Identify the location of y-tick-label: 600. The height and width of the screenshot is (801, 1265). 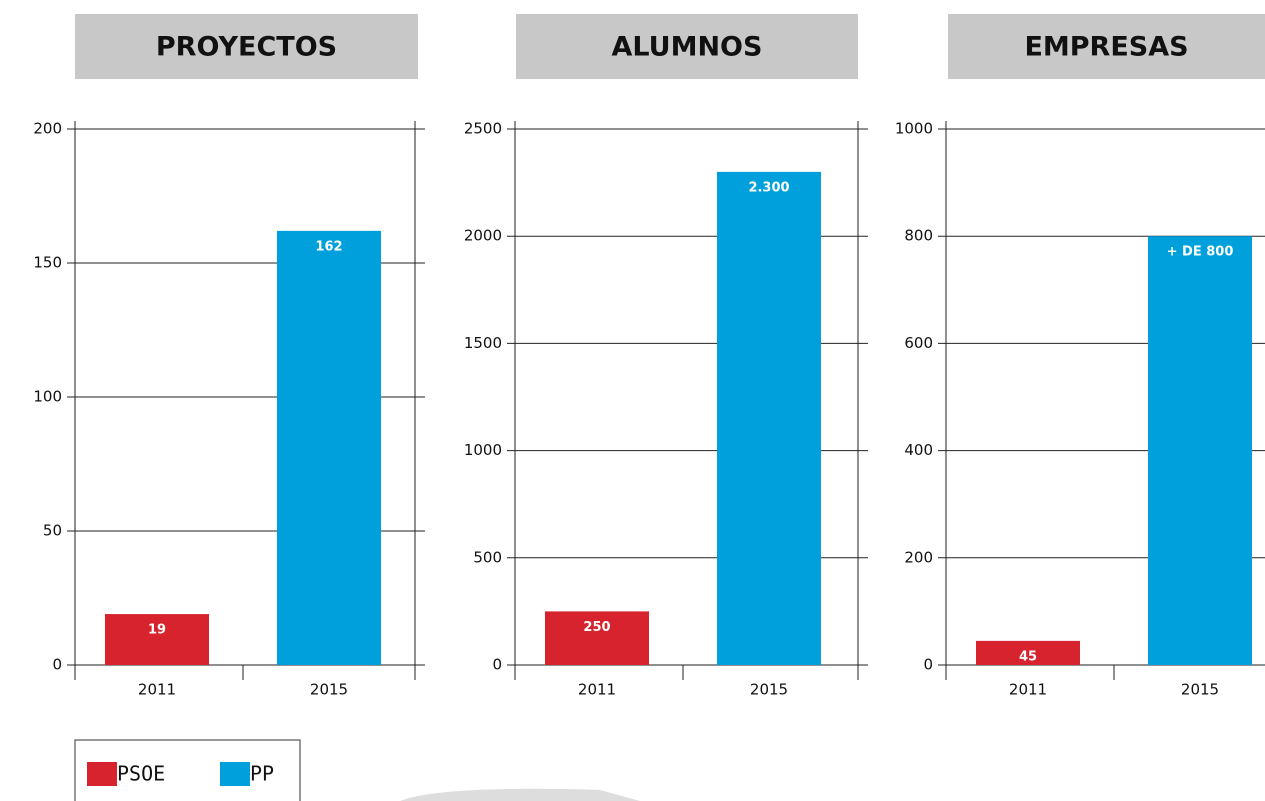
(918, 343).